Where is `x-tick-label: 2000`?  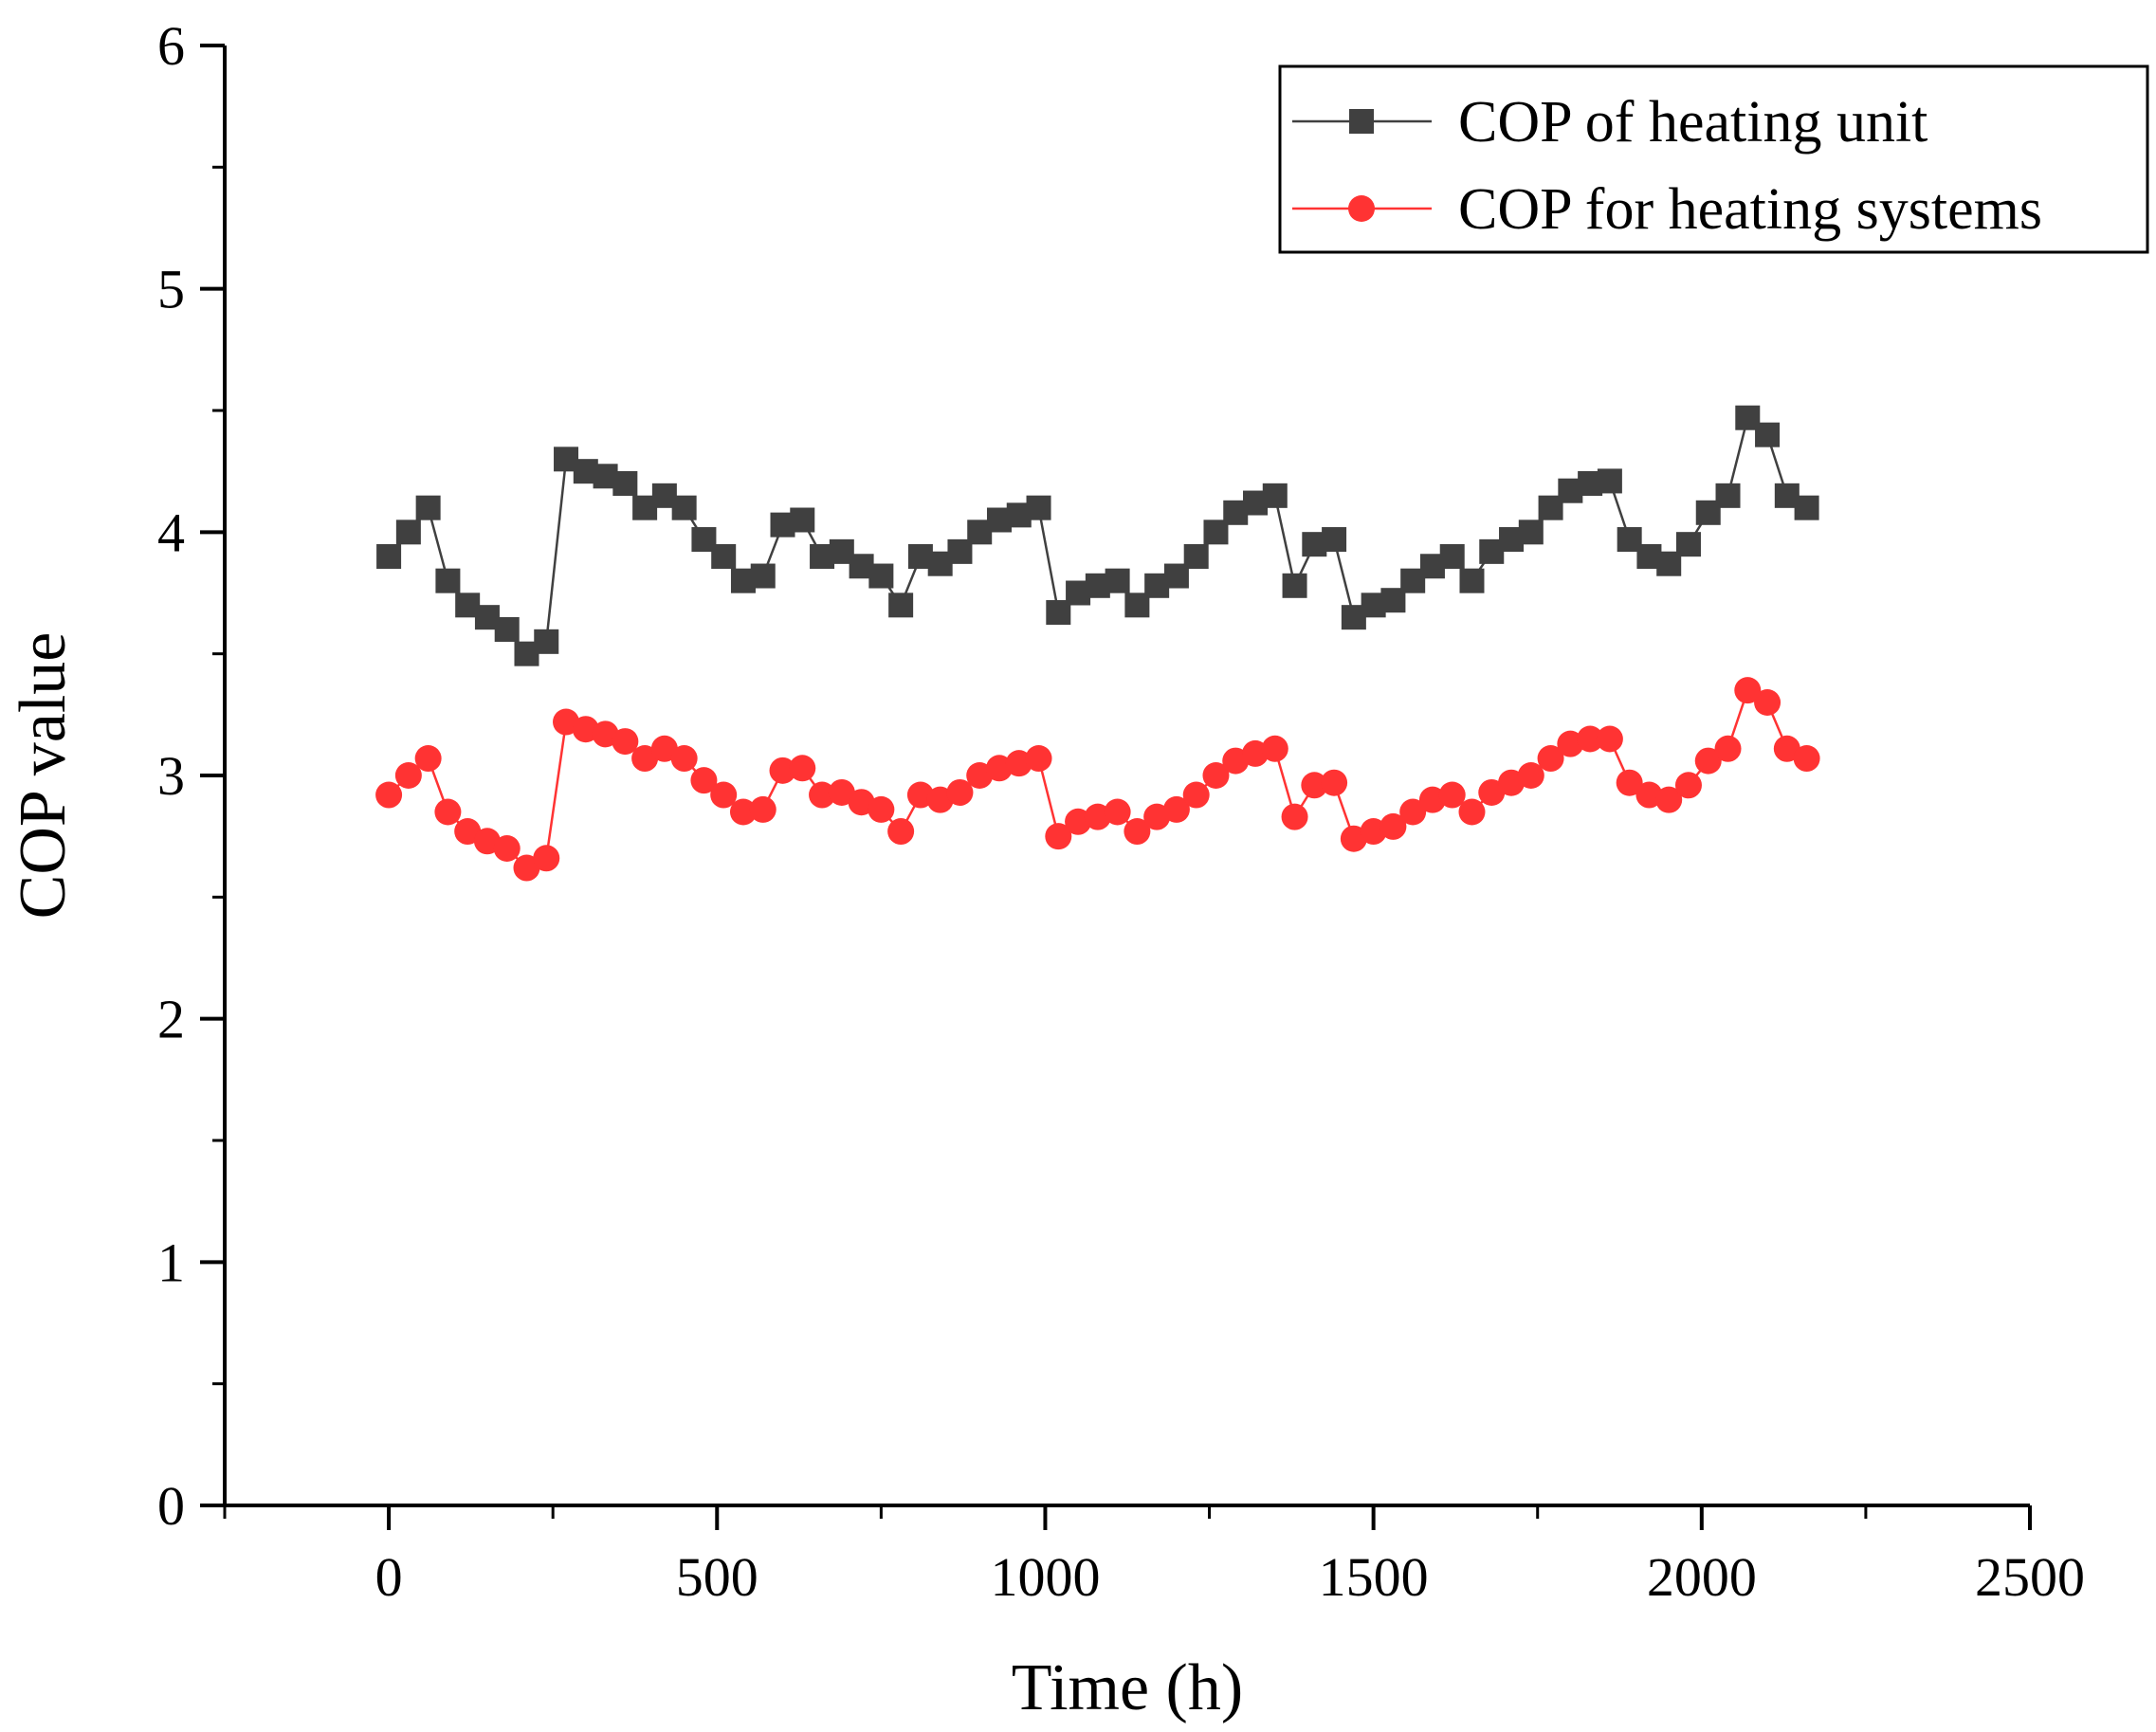 x-tick-label: 2000 is located at coordinates (1702, 1577).